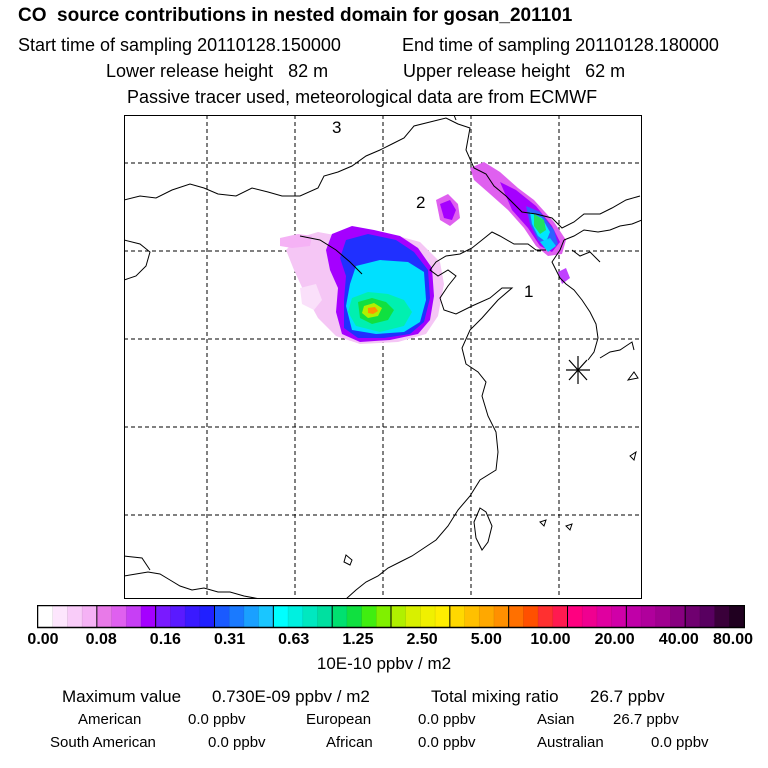 The width and height of the screenshot is (768, 768). I want to click on colorbar-tick-label: 10.00, so click(550, 639).